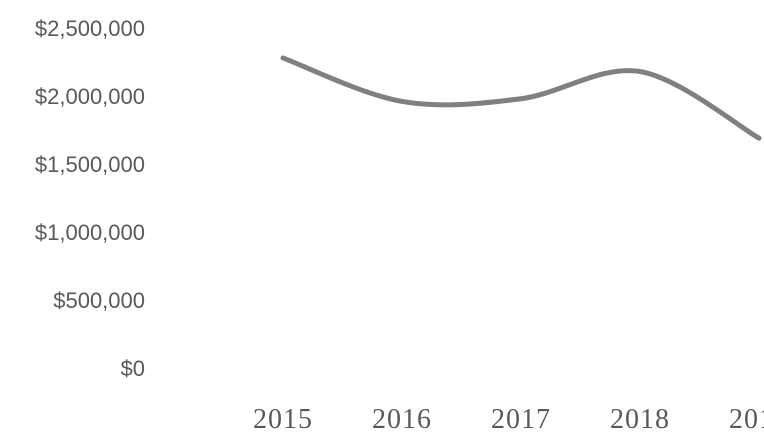 Image resolution: width=764 pixels, height=432 pixels. What do you see at coordinates (90, 232) in the screenshot?
I see `y-tick-label: $1,000,000` at bounding box center [90, 232].